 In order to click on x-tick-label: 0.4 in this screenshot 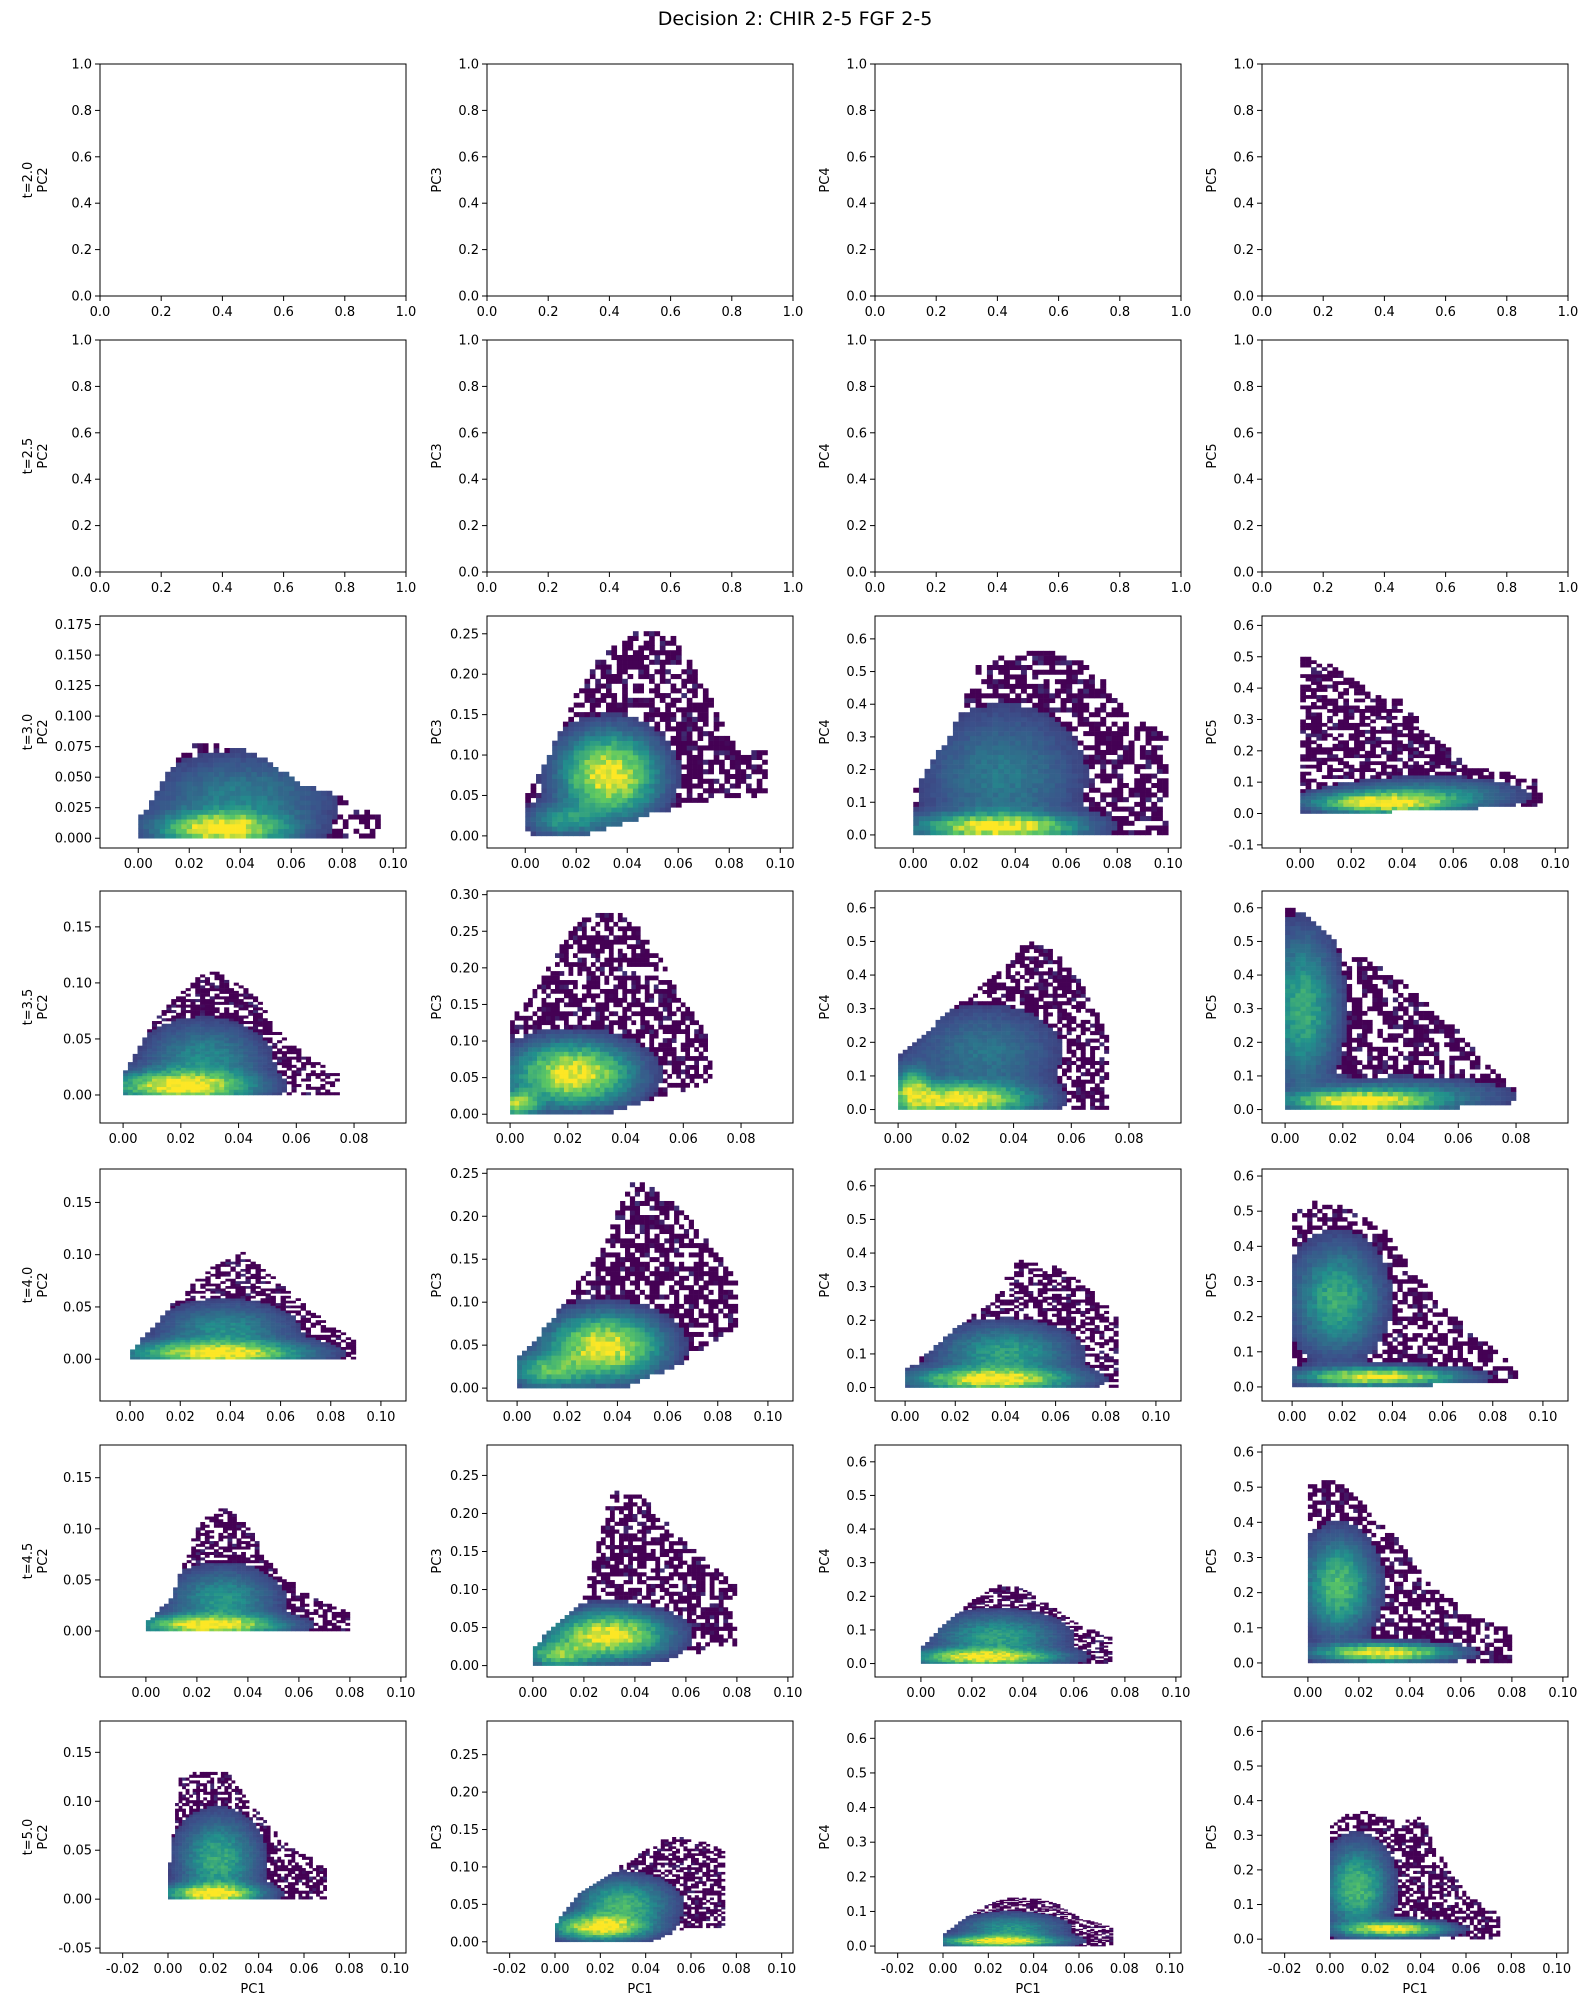, I will do `click(222, 312)`.